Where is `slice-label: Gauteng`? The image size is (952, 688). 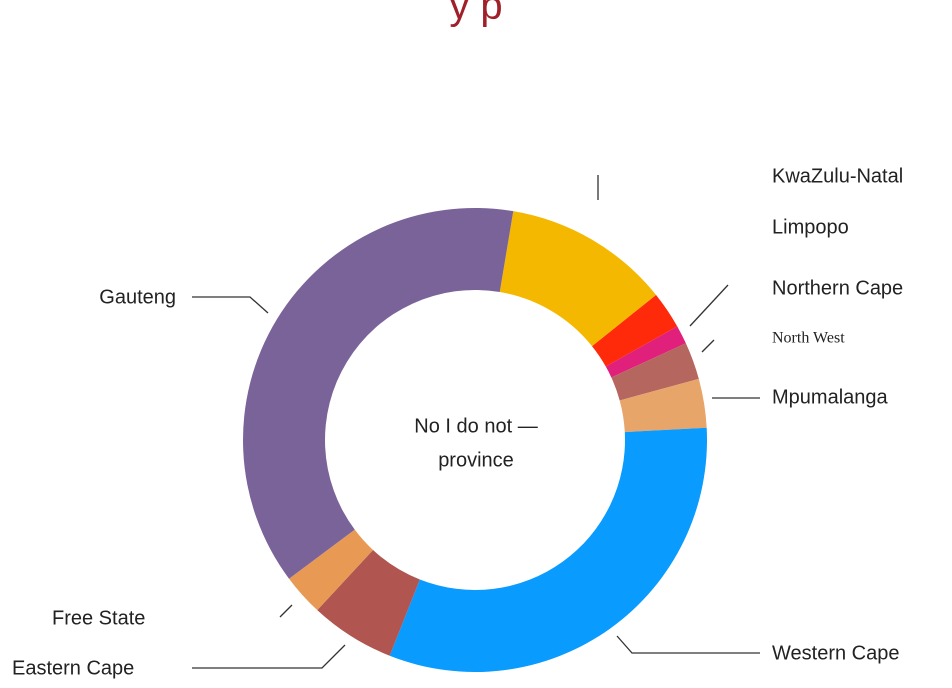 slice-label: Gauteng is located at coordinates (137, 297).